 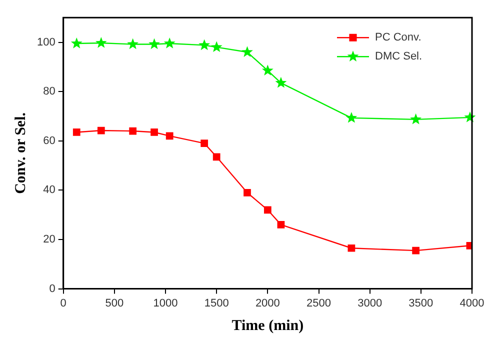 I want to click on y-tick-label: 60, so click(x=49, y=140).